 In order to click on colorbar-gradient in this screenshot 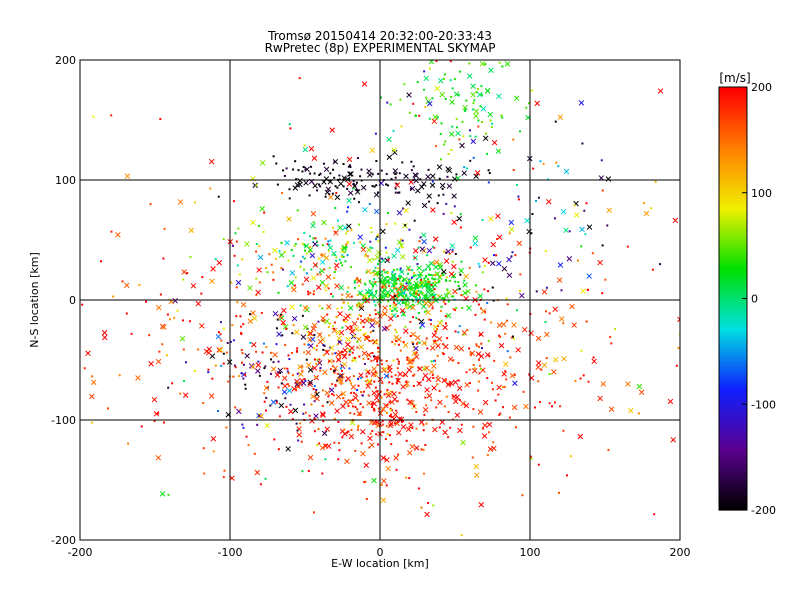, I will do `click(733, 299)`.